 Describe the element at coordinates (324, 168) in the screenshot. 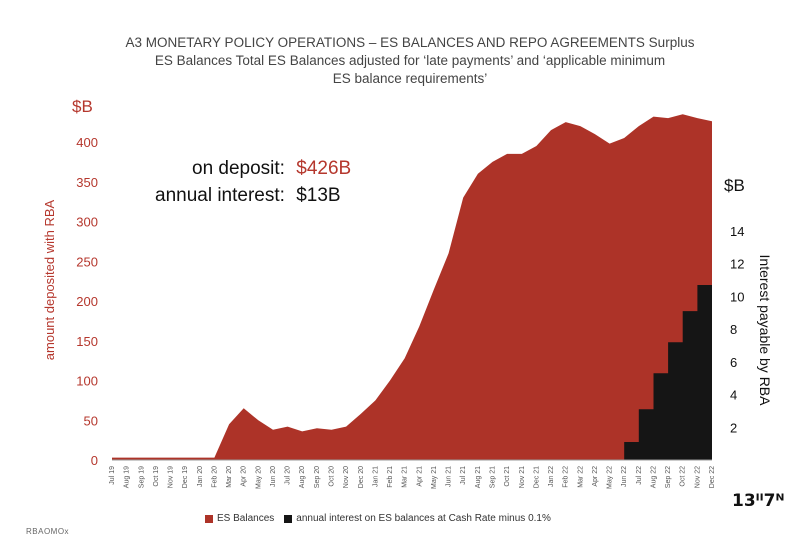

I see `deposit-value: $426B` at that location.